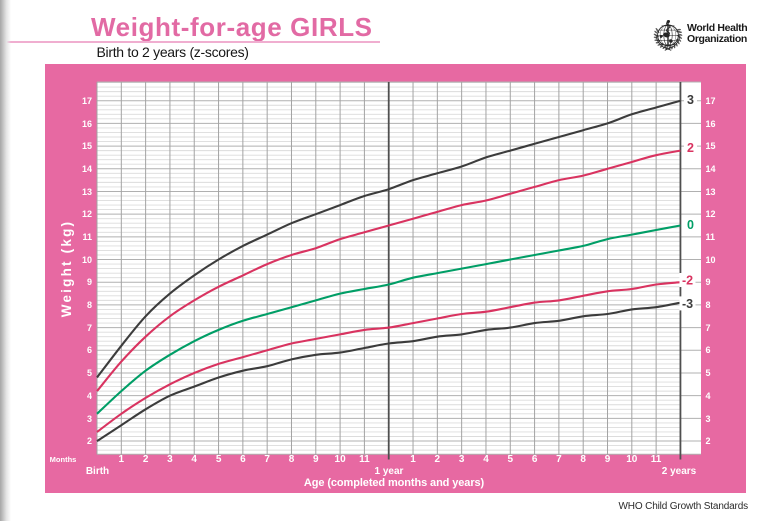 Image resolution: width=762 pixels, height=521 pixels. I want to click on svg-text: -2, so click(687, 281).